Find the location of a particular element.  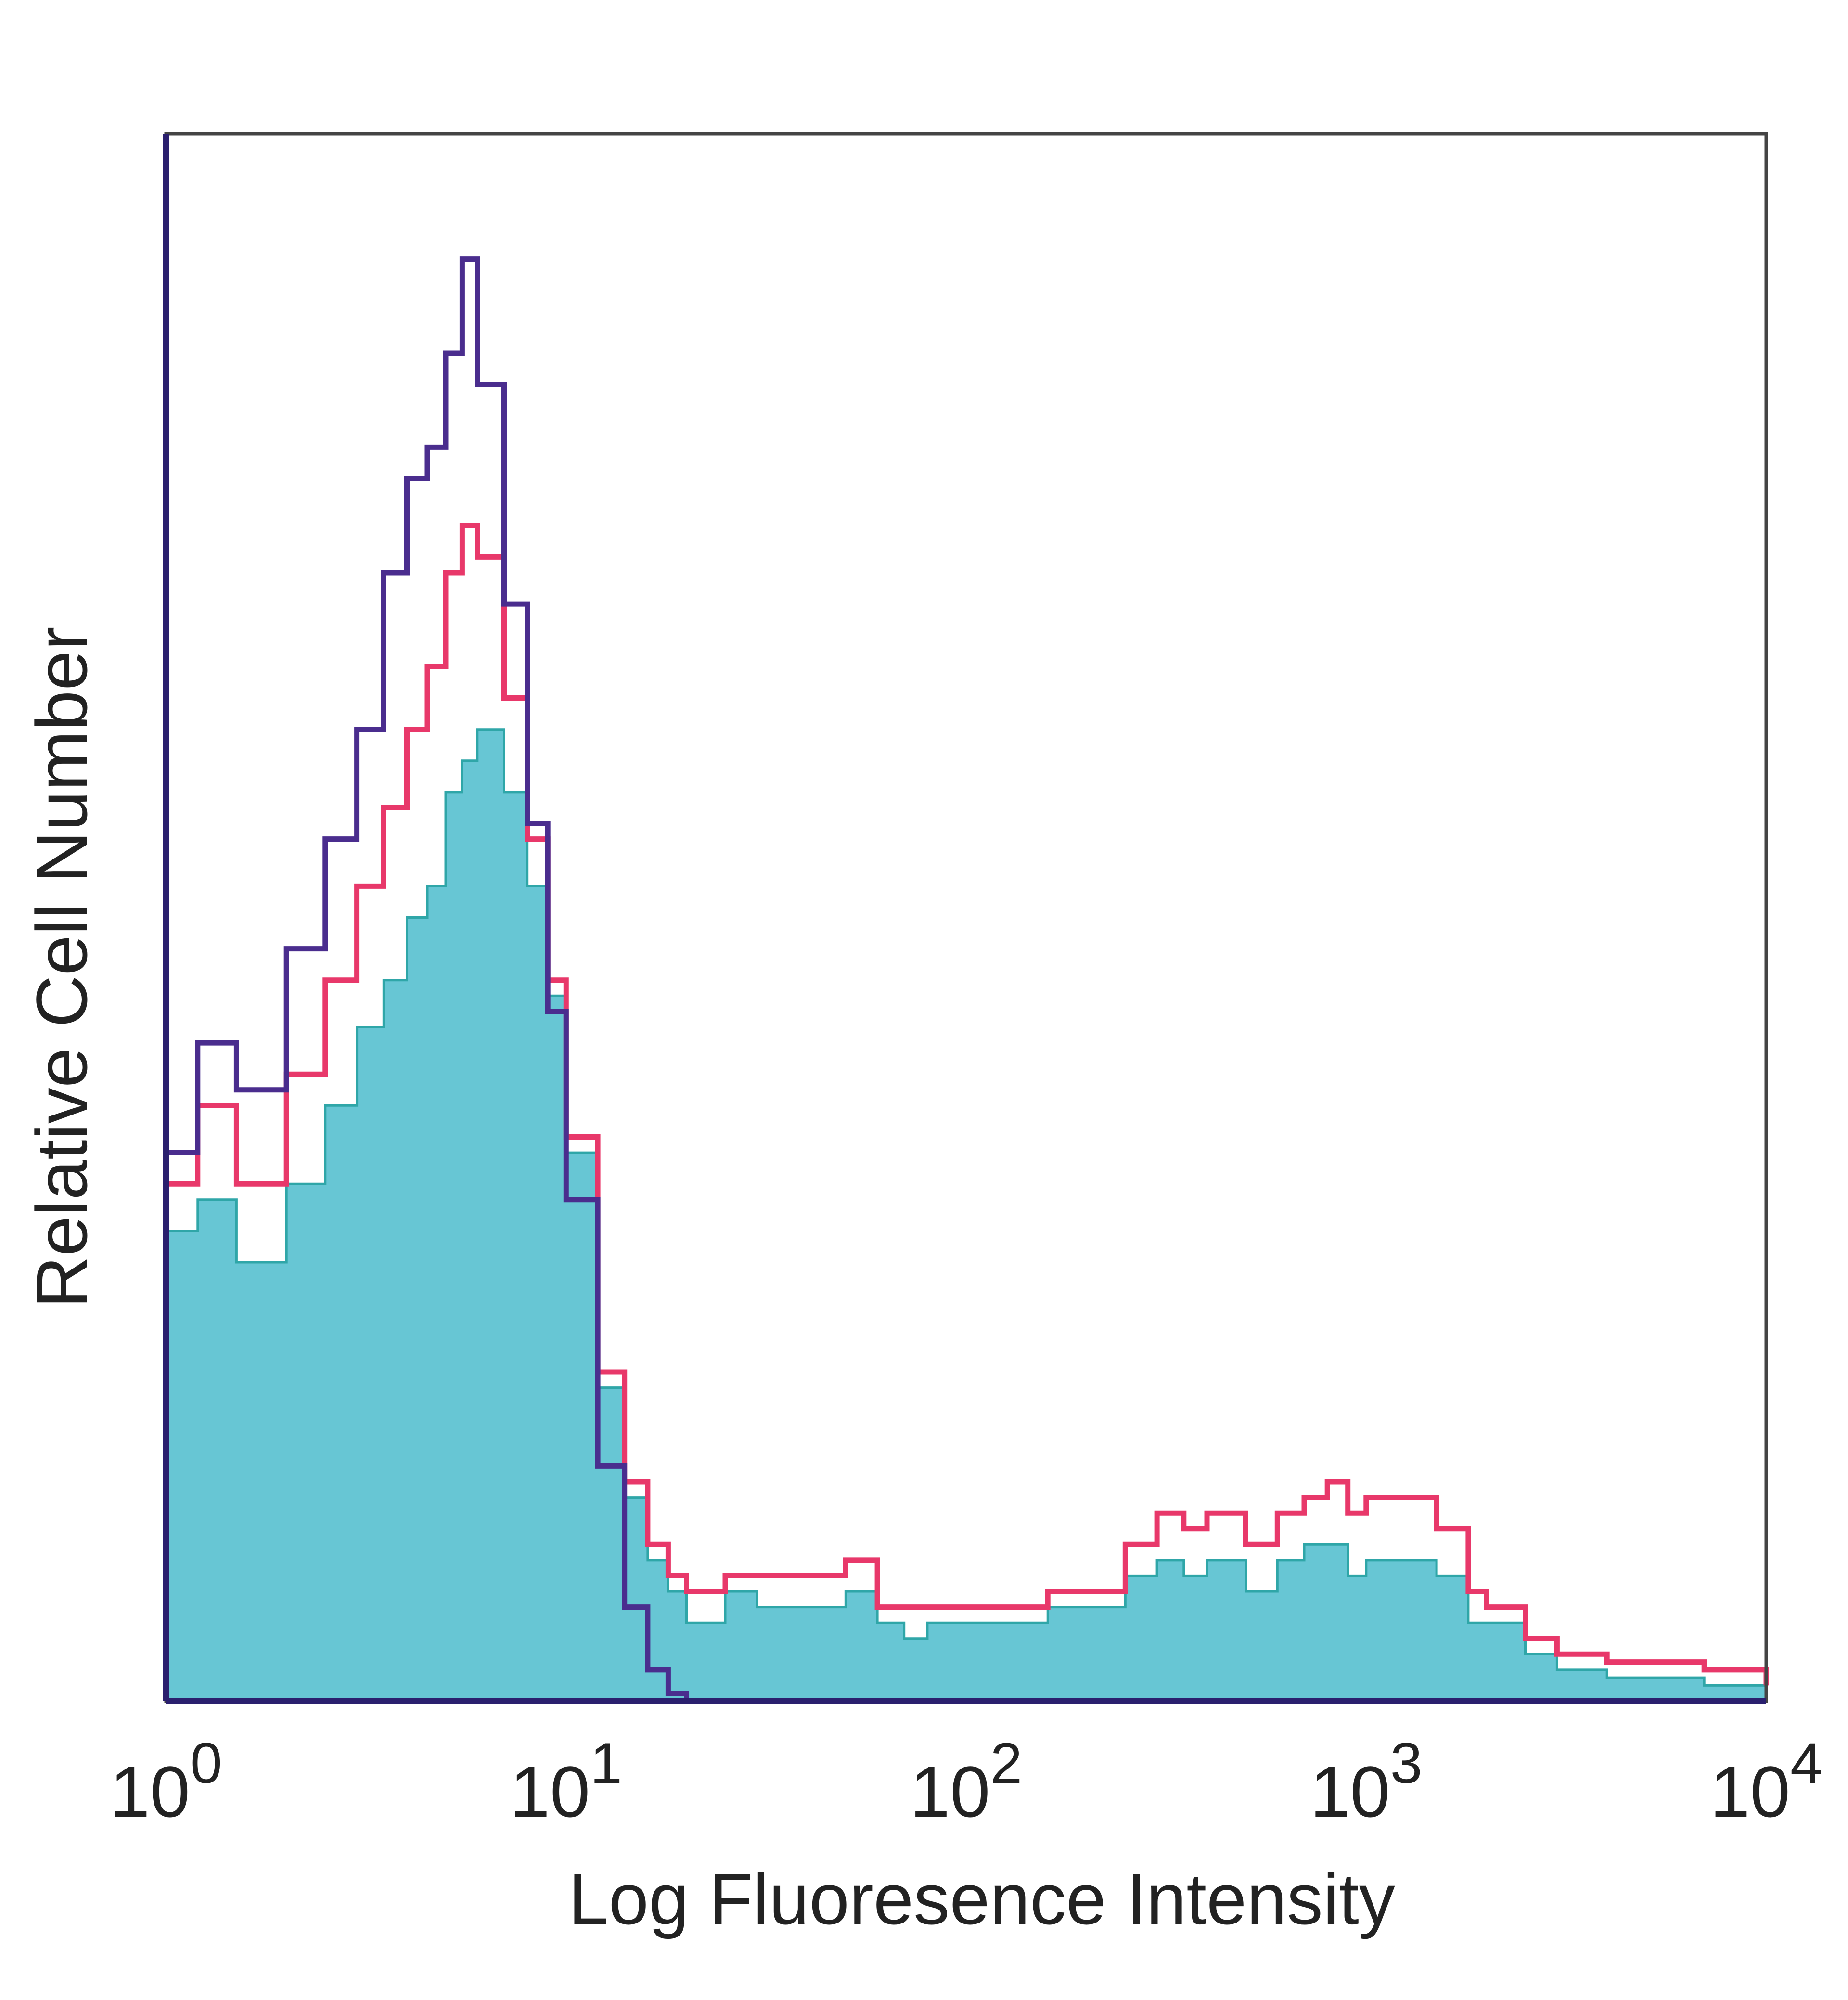

x-tick-label-1: 10¹ is located at coordinates (566, 1781).